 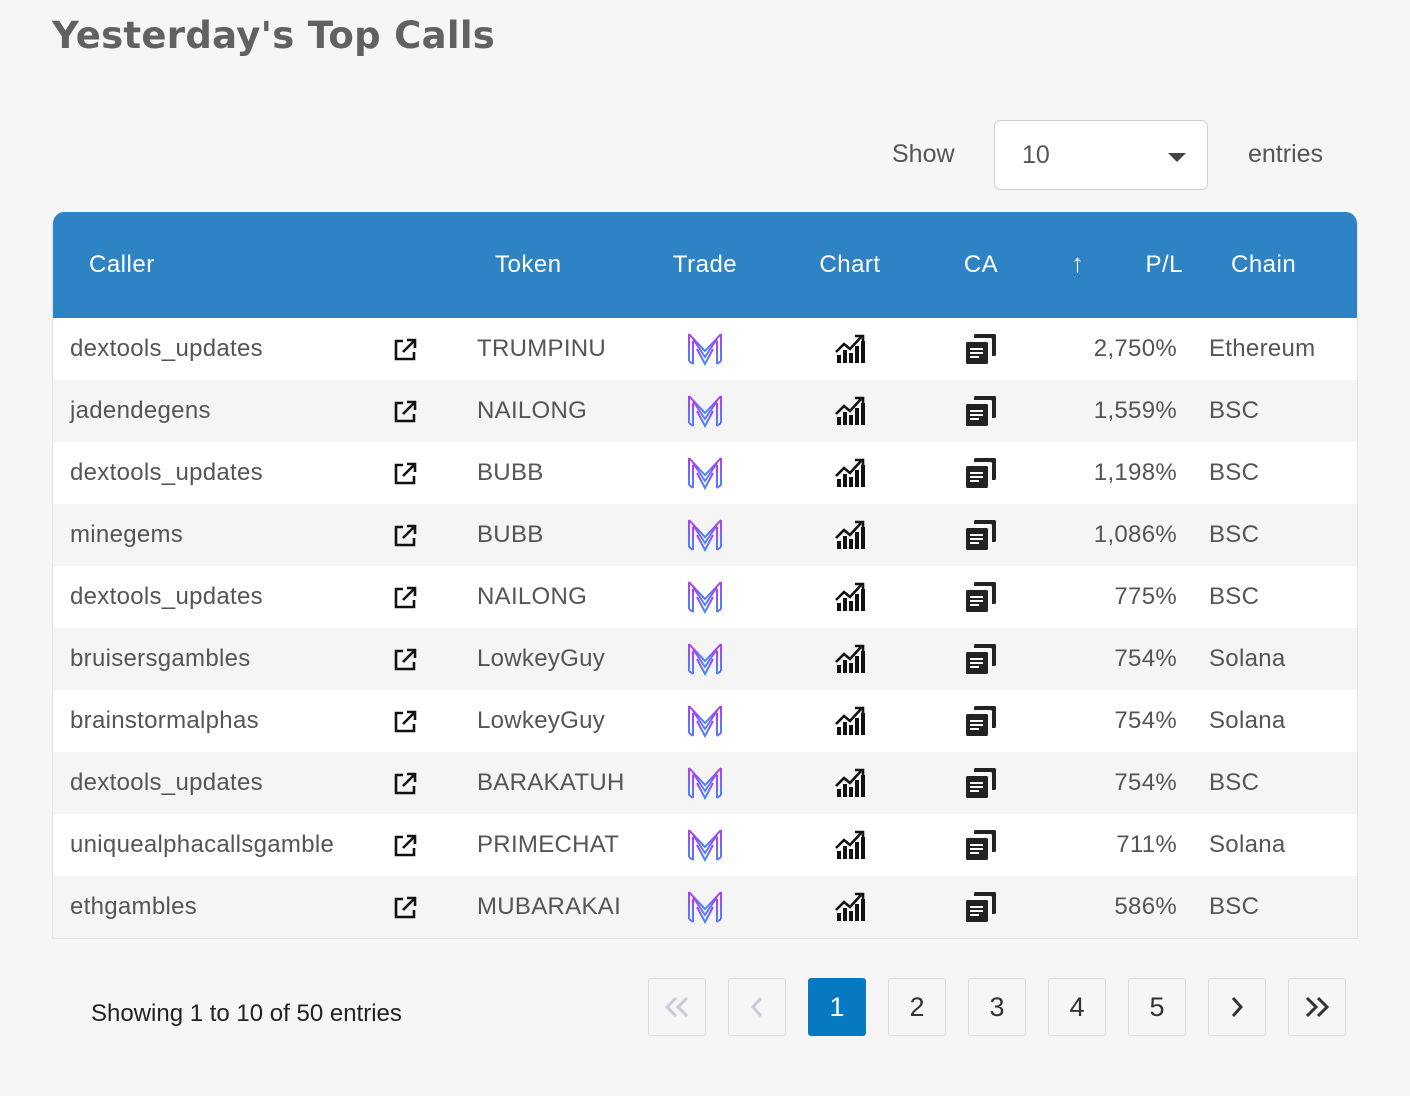 I want to click on first-page-button, so click(x=677, y=1007).